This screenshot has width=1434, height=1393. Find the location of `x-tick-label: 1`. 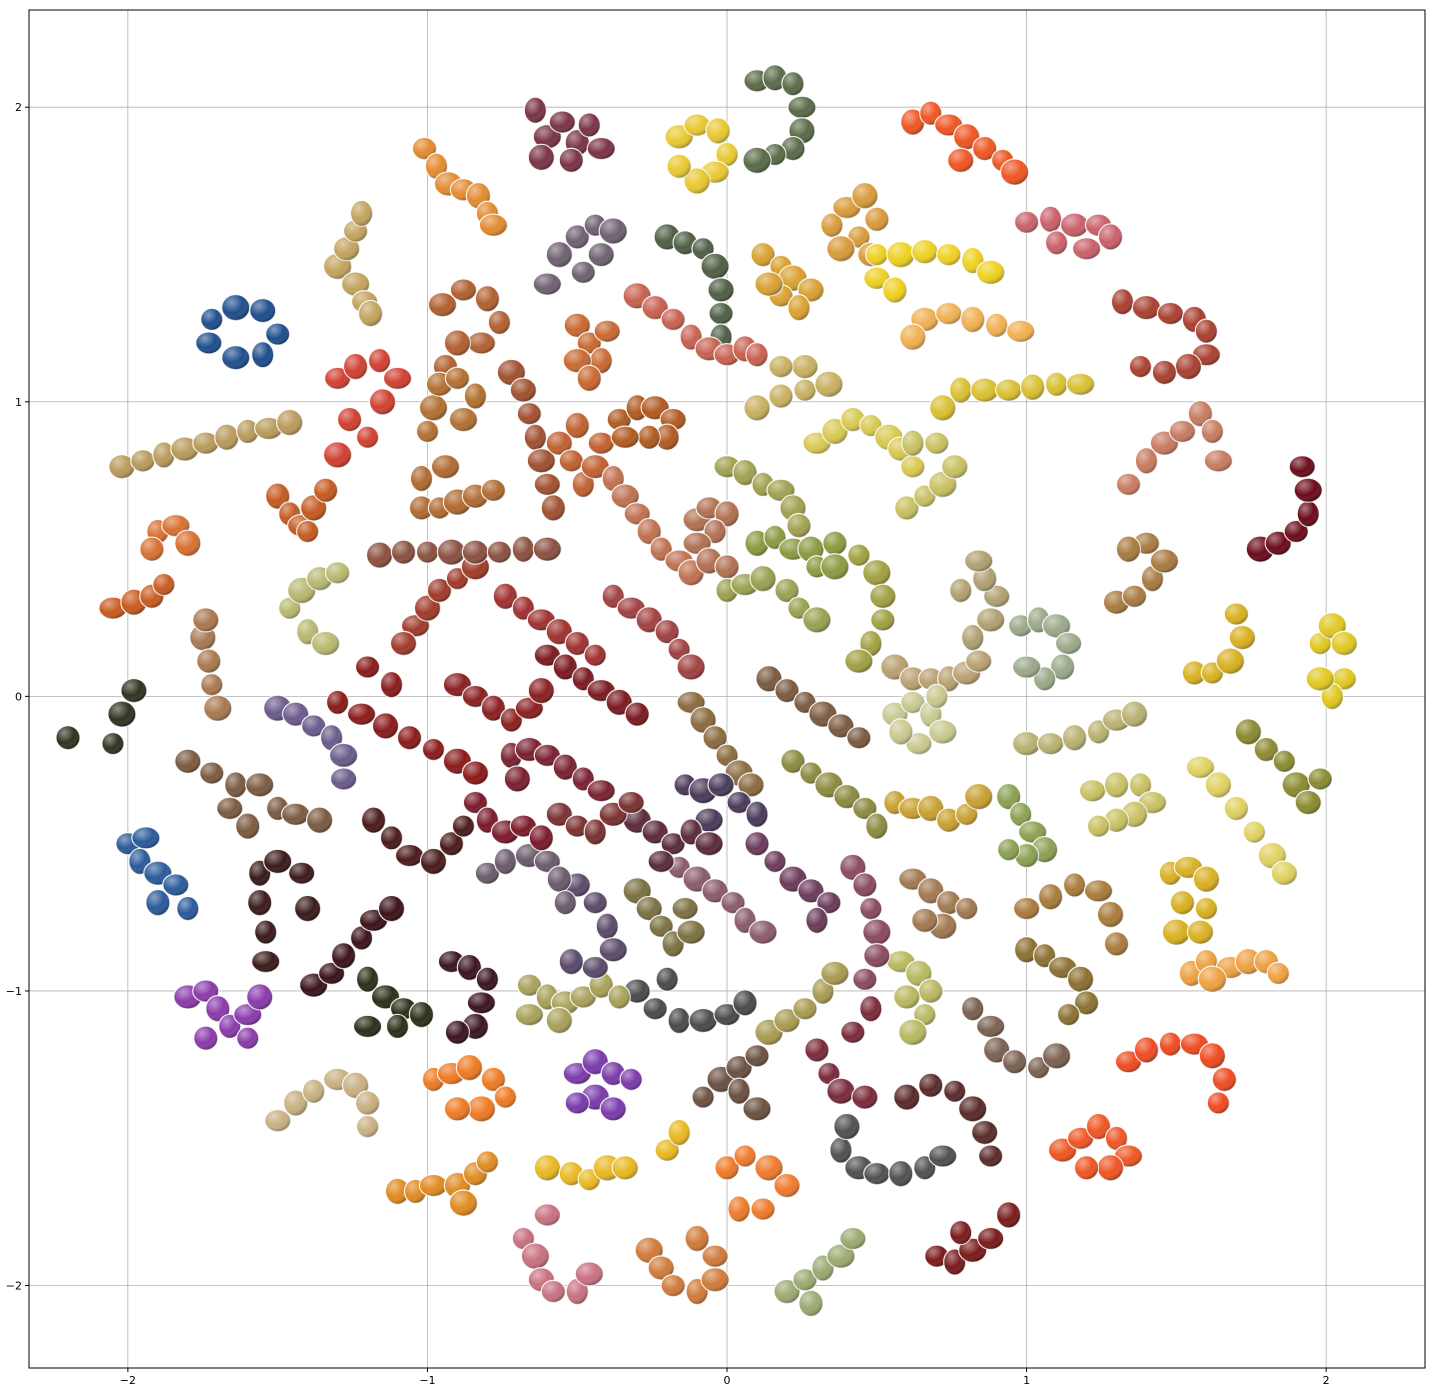

x-tick-label: 1 is located at coordinates (1026, 1380).